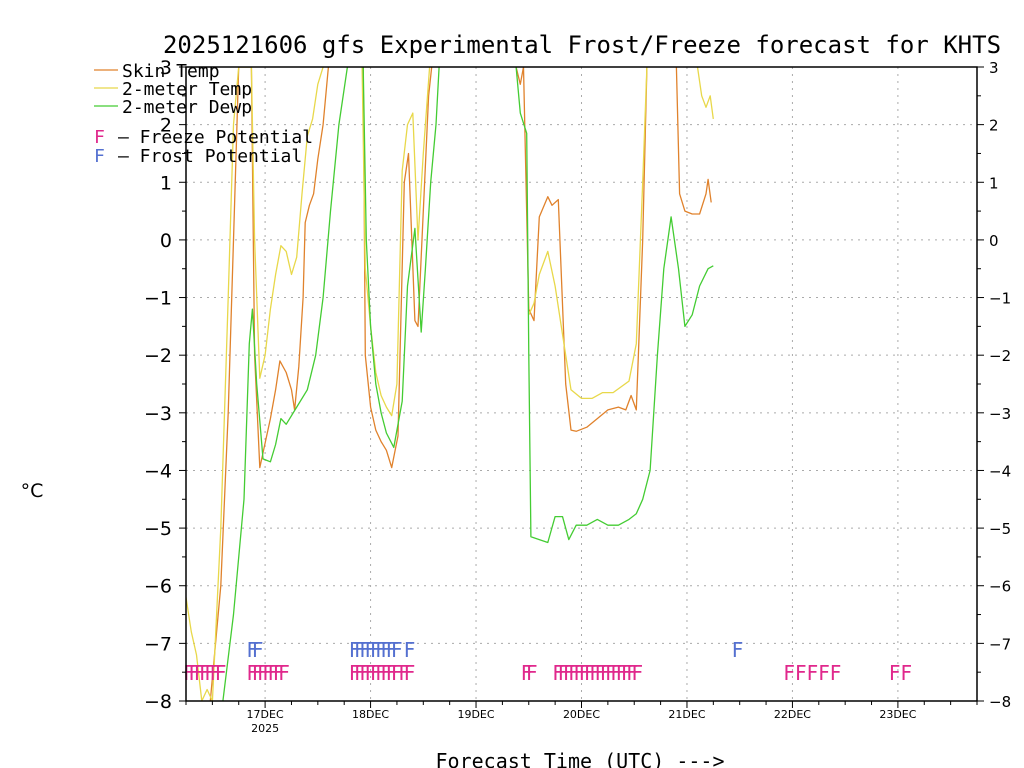 This screenshot has height=768, width=1024. What do you see at coordinates (158, 356) in the screenshot?
I see `y-tick-label: −2` at bounding box center [158, 356].